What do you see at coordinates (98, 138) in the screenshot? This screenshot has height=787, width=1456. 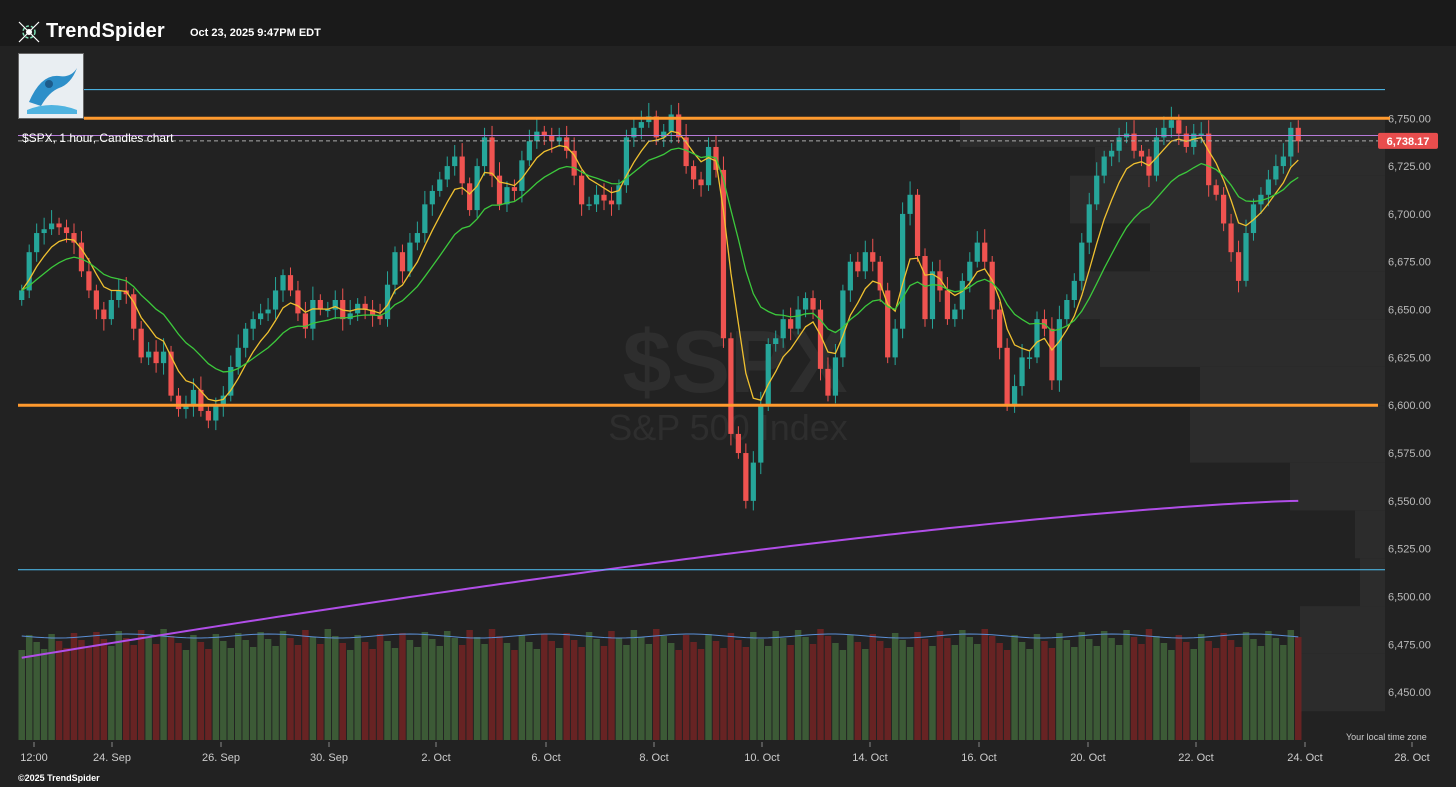 I see `symbol-label: $SPX, 1 hour, Candles chart` at bounding box center [98, 138].